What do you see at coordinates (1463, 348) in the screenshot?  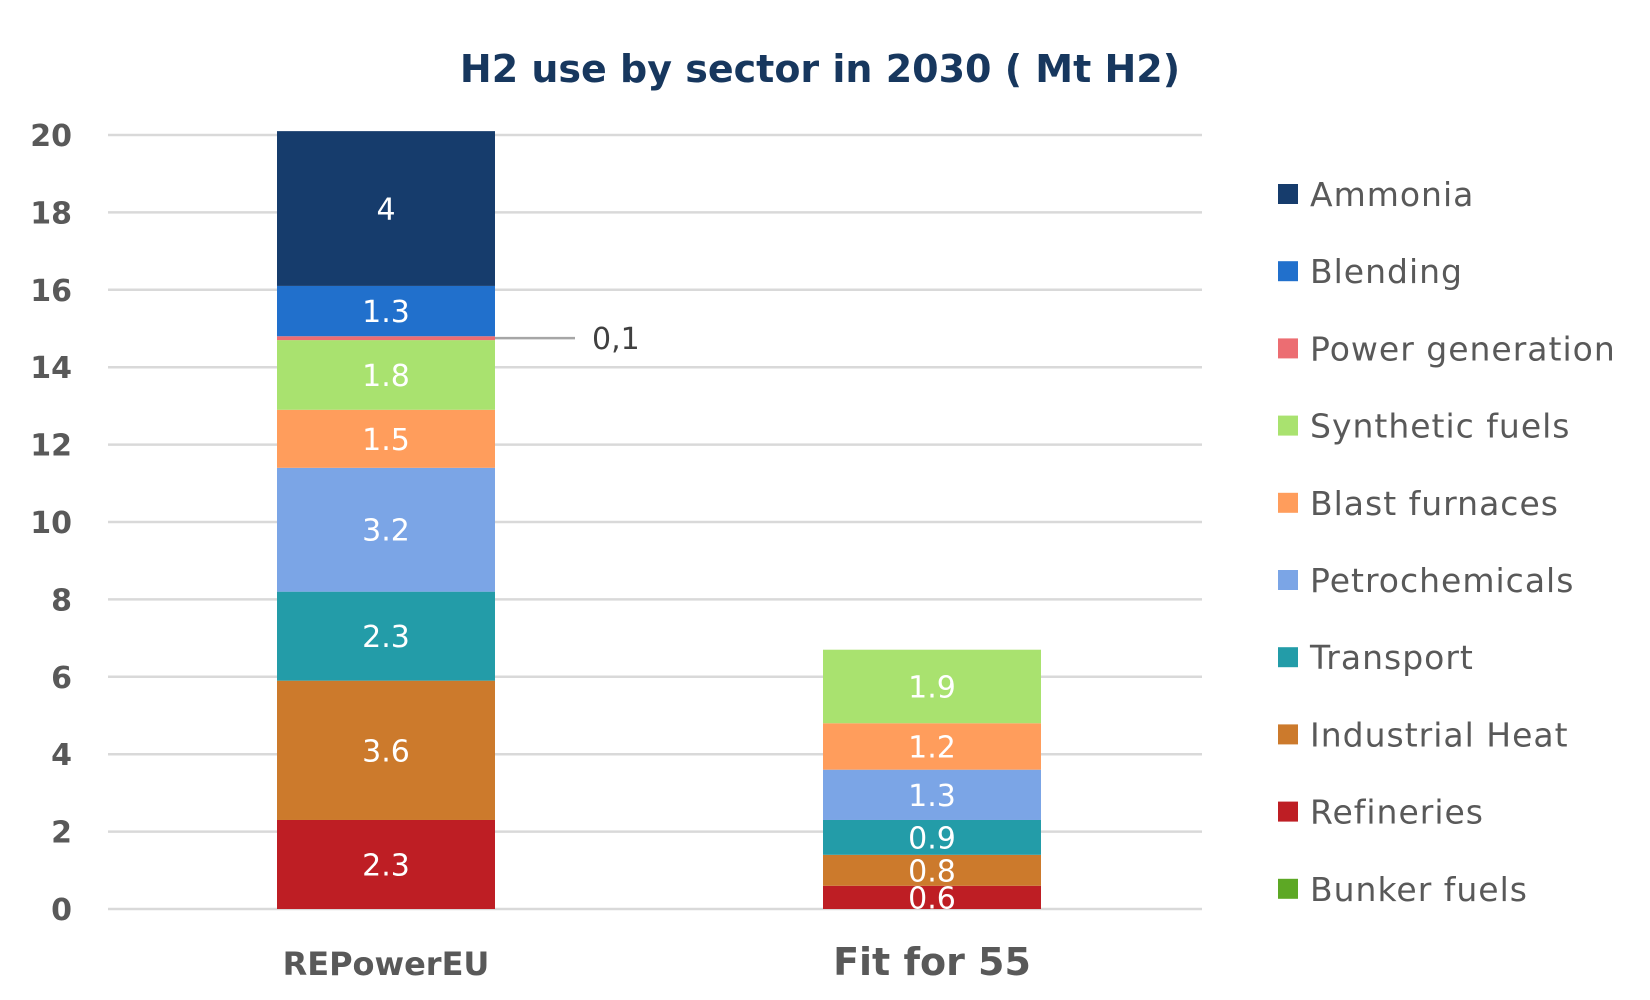 I see `legend-label: Power generation` at bounding box center [1463, 348].